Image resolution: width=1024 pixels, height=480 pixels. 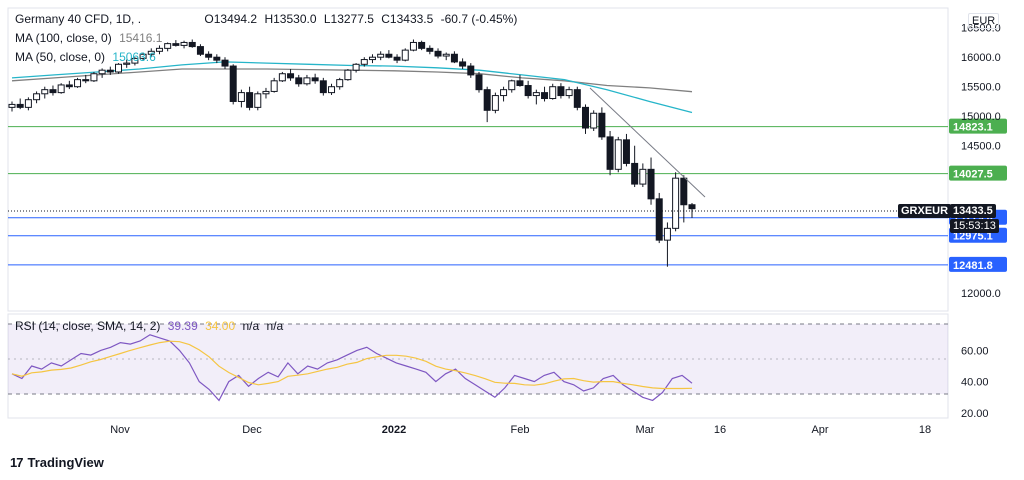 What do you see at coordinates (352, 368) in the screenshot?
I see `rsi-line` at bounding box center [352, 368].